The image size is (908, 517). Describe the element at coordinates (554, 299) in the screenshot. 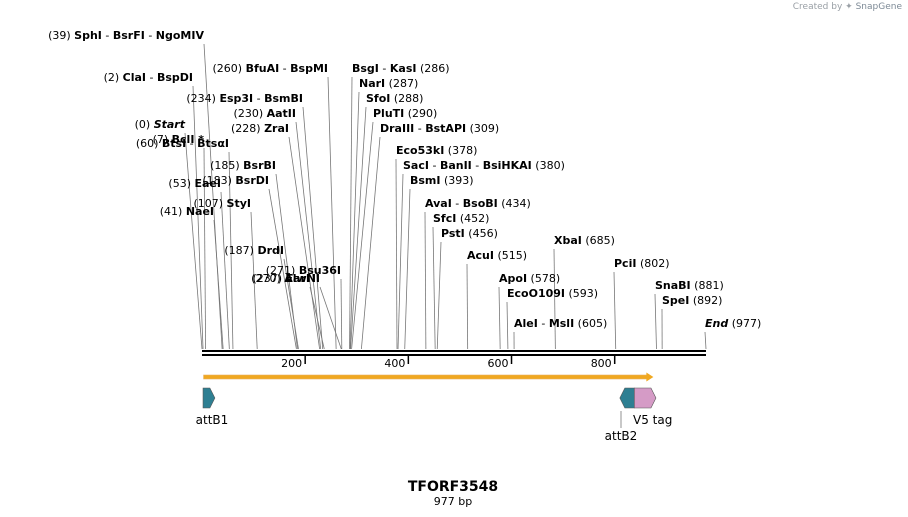

I see `site-line` at that location.